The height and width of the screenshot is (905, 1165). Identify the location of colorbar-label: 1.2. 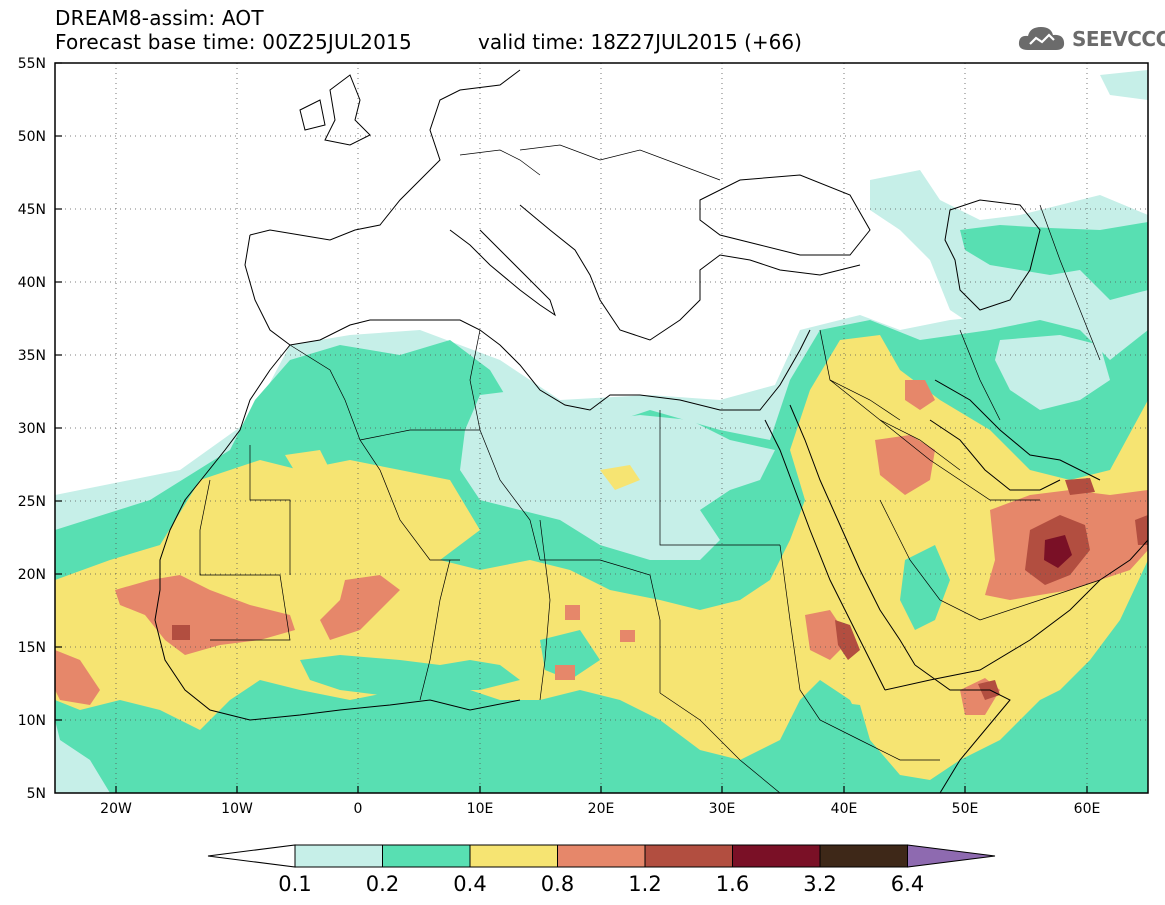
(644, 884).